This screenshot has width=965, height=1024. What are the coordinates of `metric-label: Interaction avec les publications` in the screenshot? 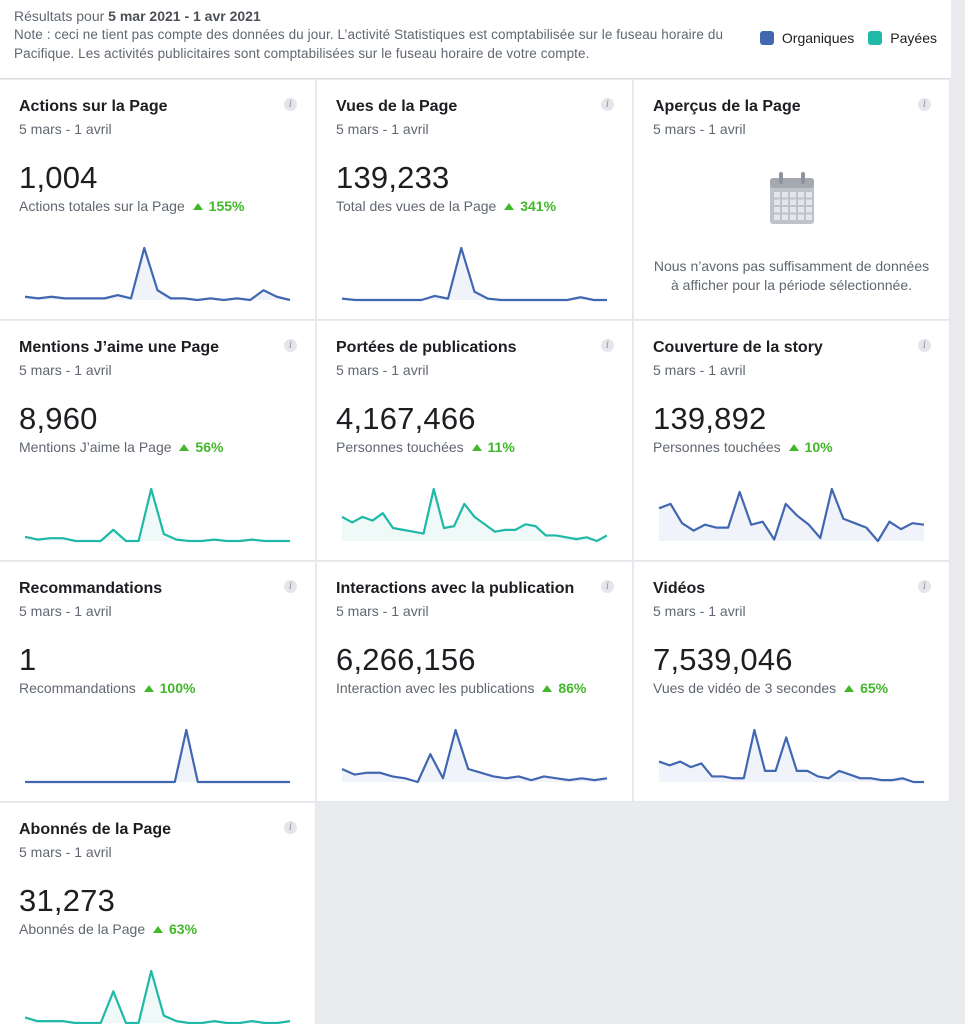 It's located at (435, 688).